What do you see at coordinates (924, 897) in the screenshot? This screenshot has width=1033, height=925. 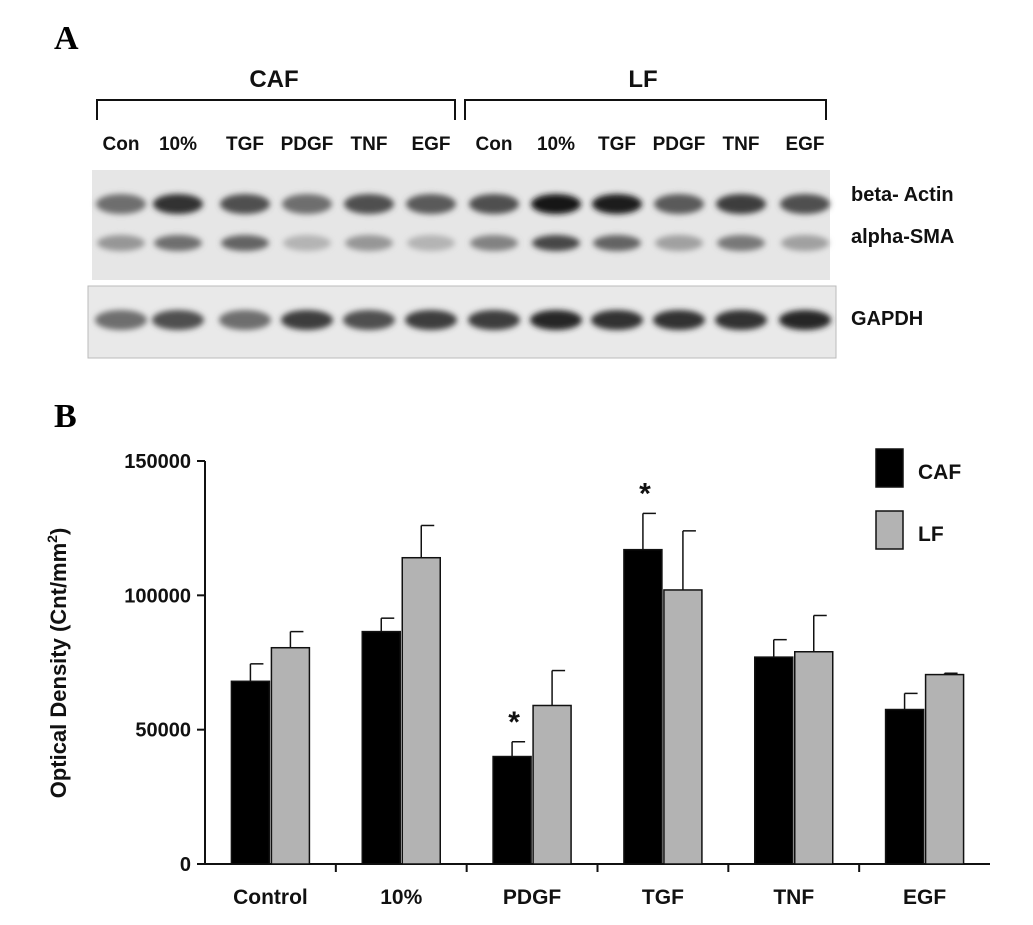 I see `x-tick-label: EGF` at bounding box center [924, 897].